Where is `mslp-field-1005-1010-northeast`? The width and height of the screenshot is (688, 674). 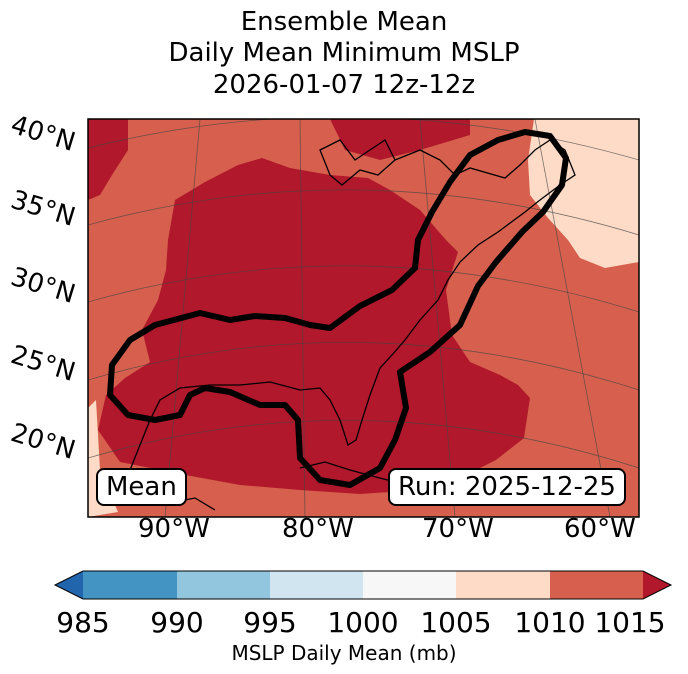
mslp-field-1005-1010-northeast is located at coordinates (583, 193).